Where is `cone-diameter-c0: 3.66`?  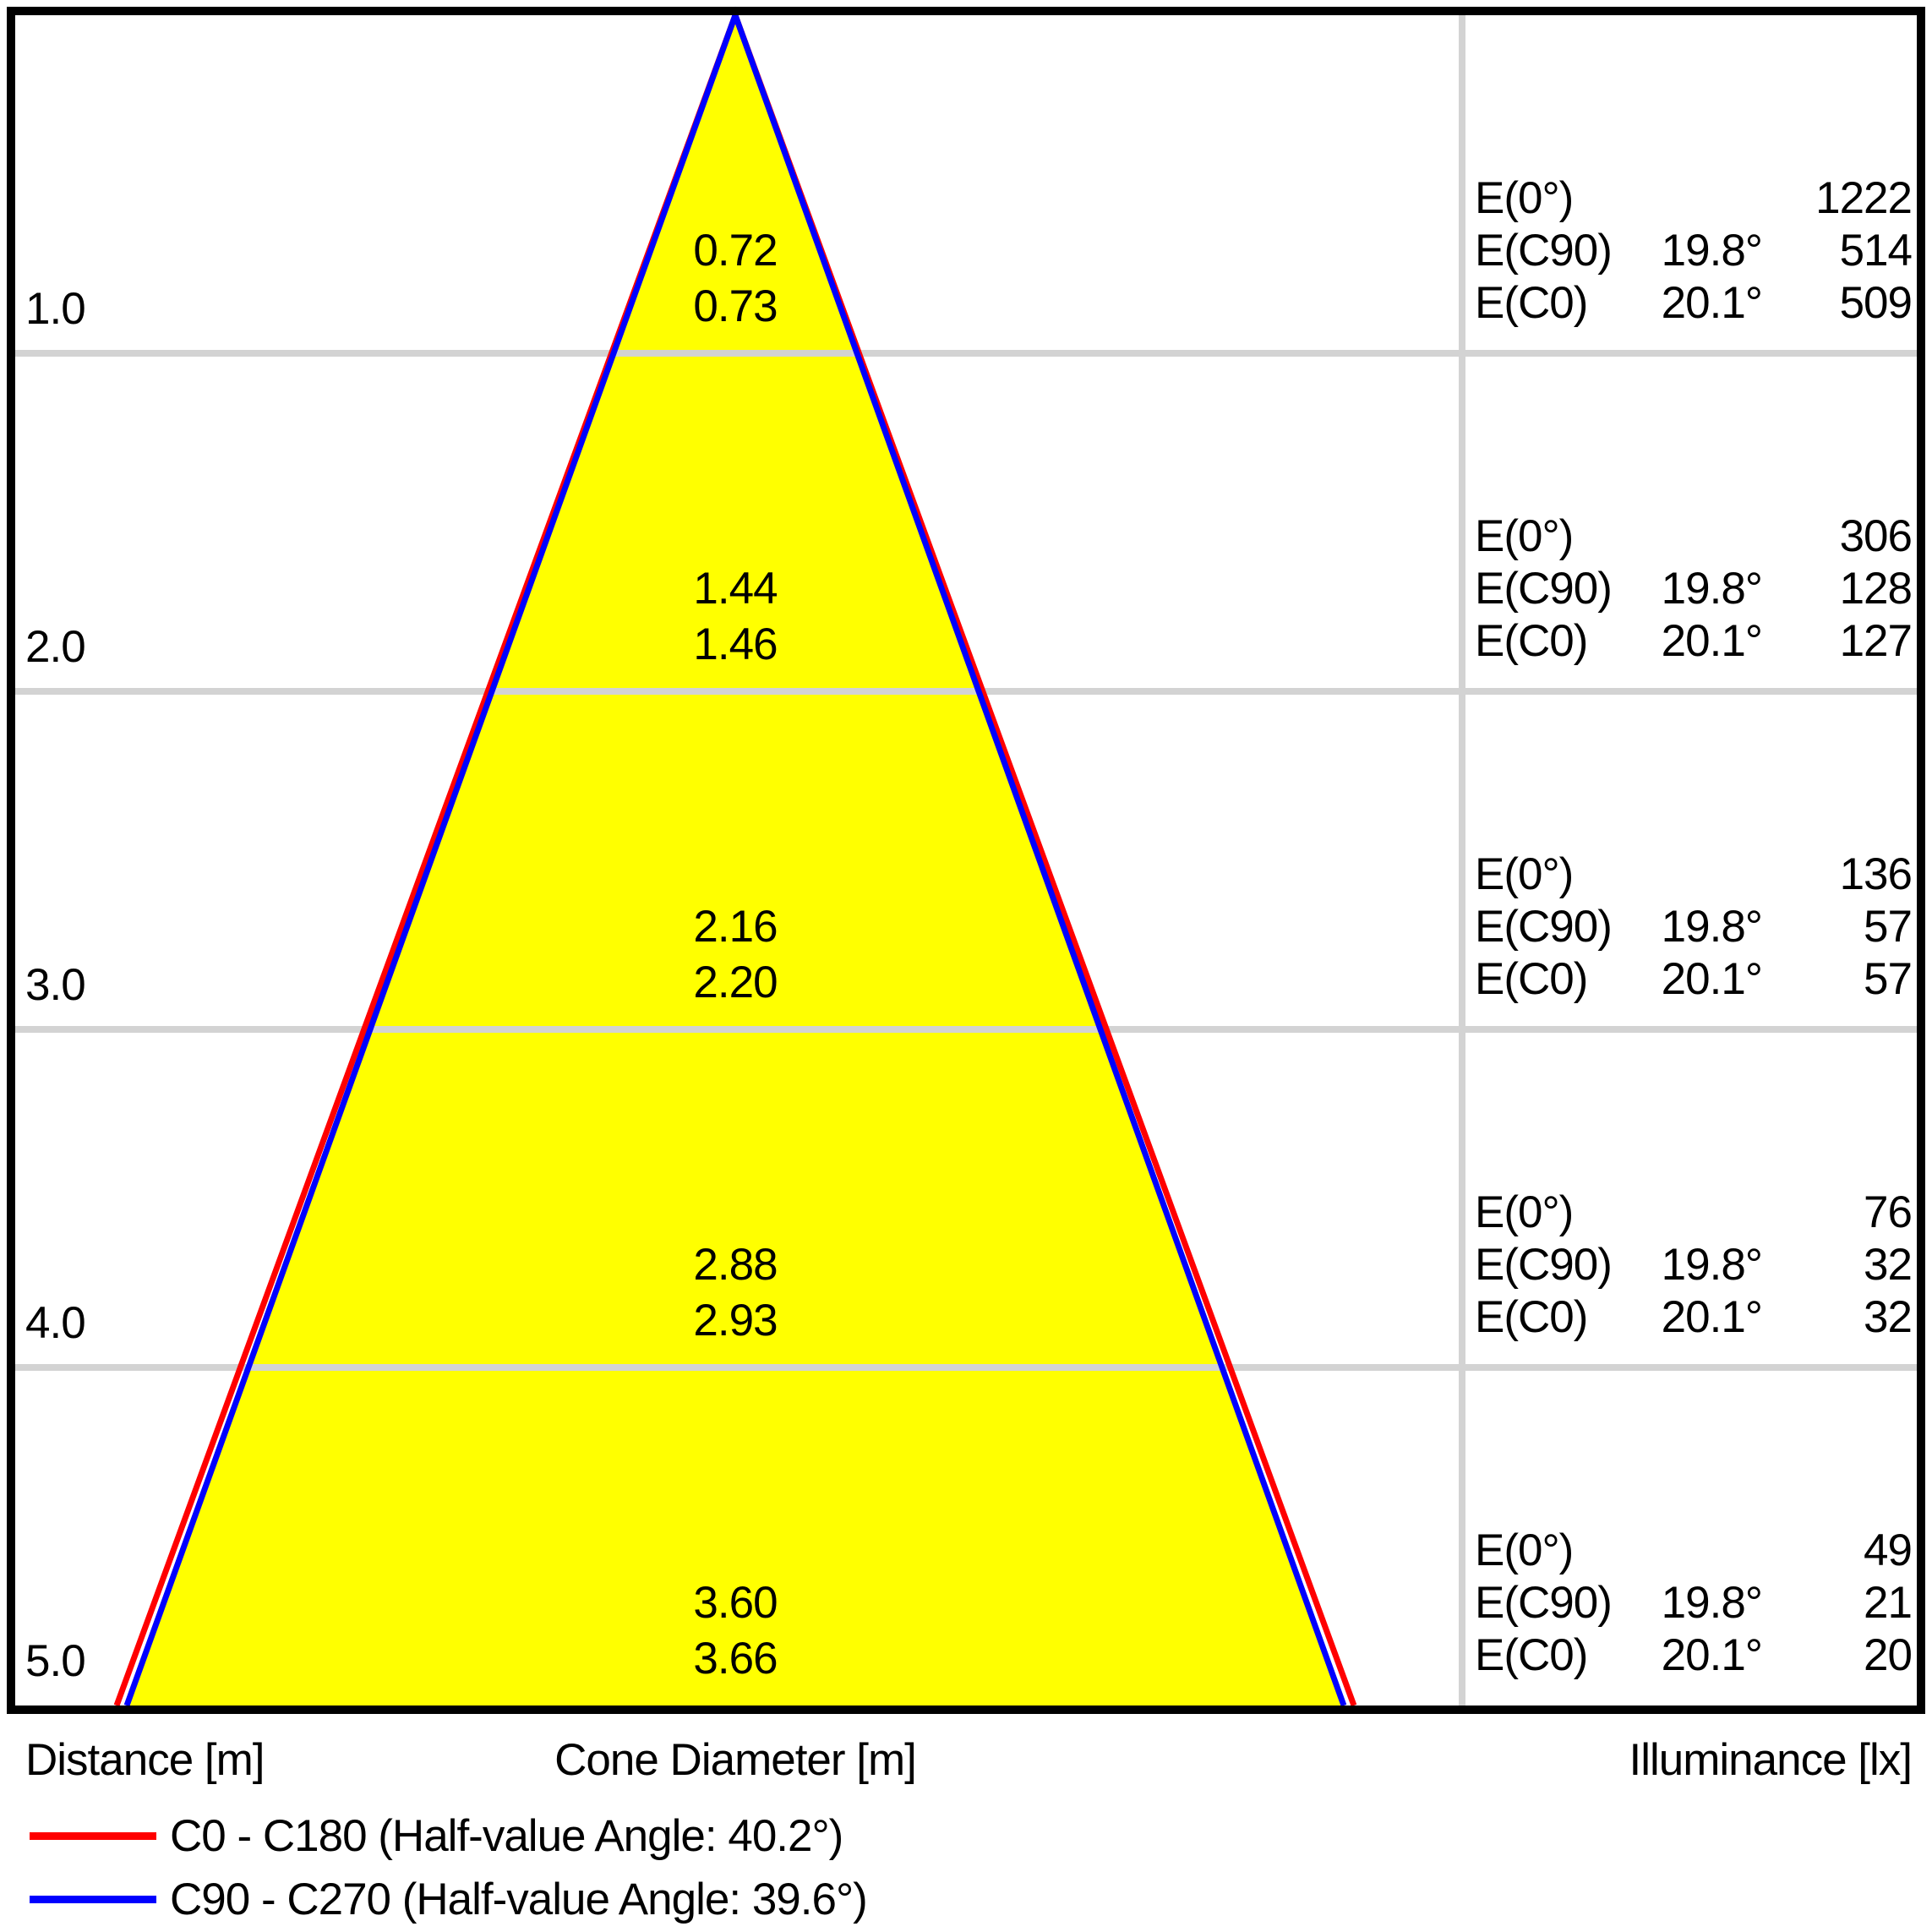 cone-diameter-c0: 3.66 is located at coordinates (735, 1659).